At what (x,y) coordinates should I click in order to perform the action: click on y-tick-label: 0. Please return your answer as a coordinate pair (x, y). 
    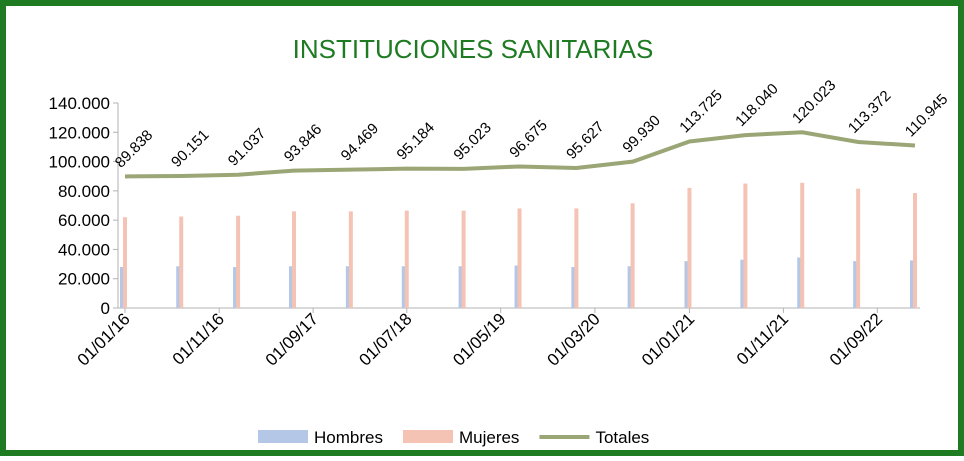
    Looking at the image, I should click on (105, 308).